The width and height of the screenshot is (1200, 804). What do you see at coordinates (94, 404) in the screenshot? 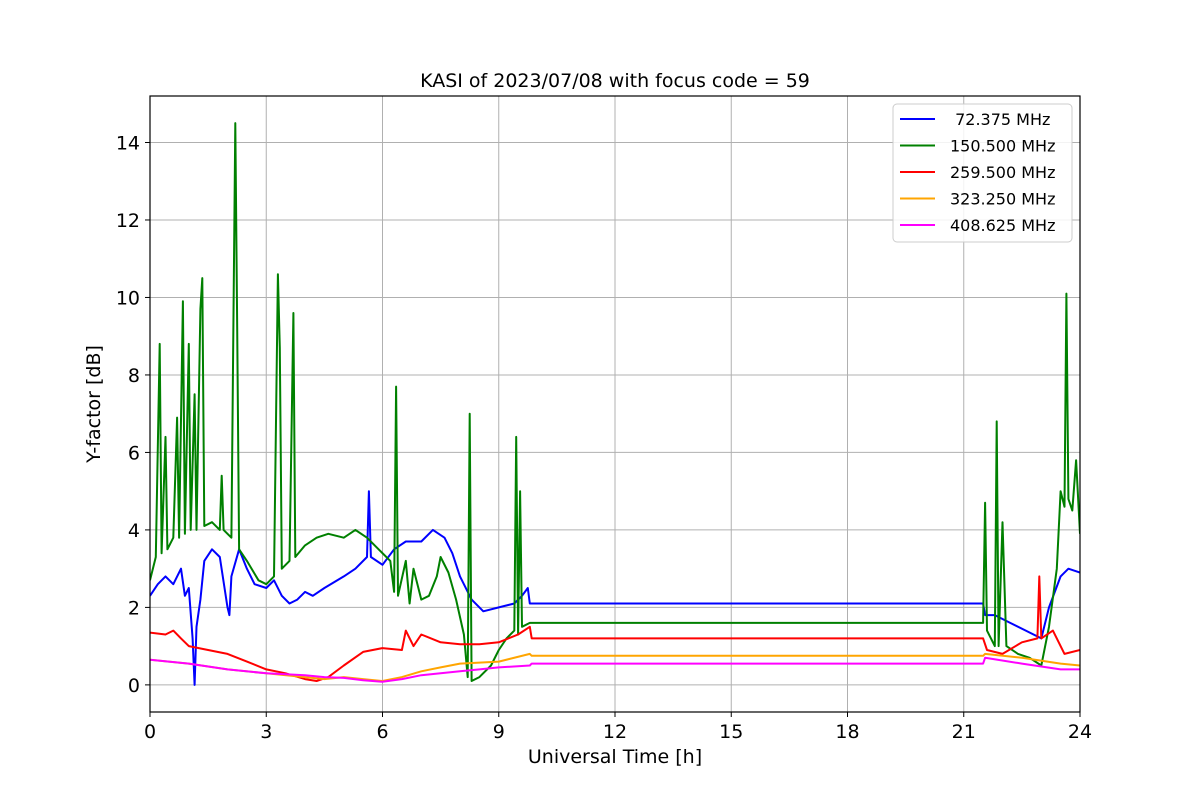
I see `y-axis-label: Y-factor [dB]` at bounding box center [94, 404].